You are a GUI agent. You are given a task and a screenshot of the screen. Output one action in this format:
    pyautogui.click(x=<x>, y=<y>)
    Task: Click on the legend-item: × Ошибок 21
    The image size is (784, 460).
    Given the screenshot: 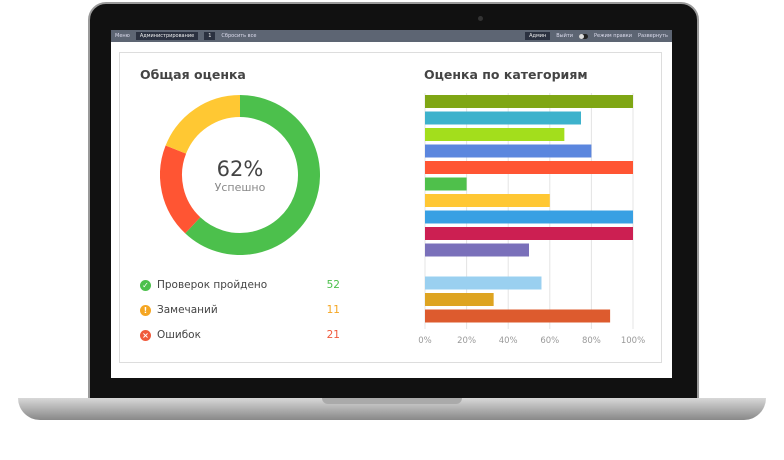 What is the action you would take?
    pyautogui.click(x=240, y=335)
    